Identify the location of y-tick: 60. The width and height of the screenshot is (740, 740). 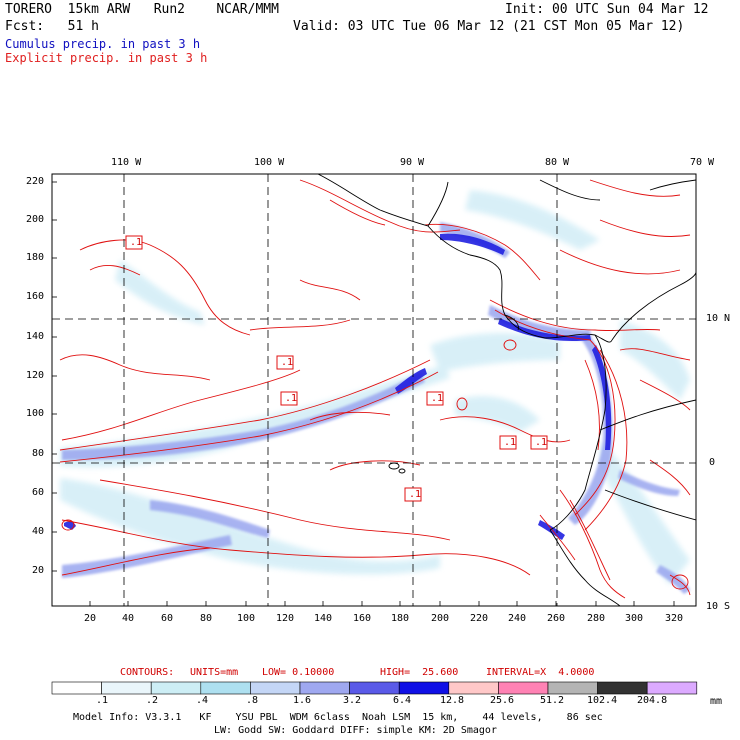
(38, 492).